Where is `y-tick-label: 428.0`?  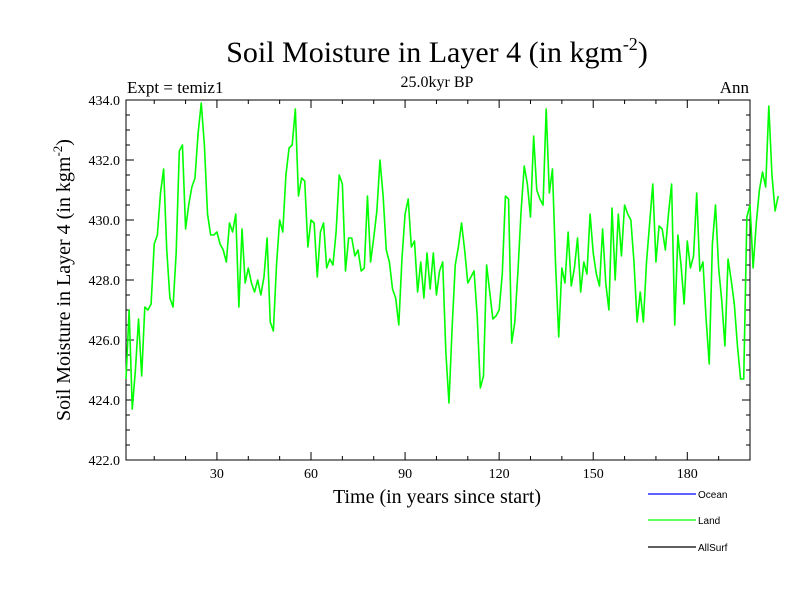 y-tick-label: 428.0 is located at coordinates (105, 281).